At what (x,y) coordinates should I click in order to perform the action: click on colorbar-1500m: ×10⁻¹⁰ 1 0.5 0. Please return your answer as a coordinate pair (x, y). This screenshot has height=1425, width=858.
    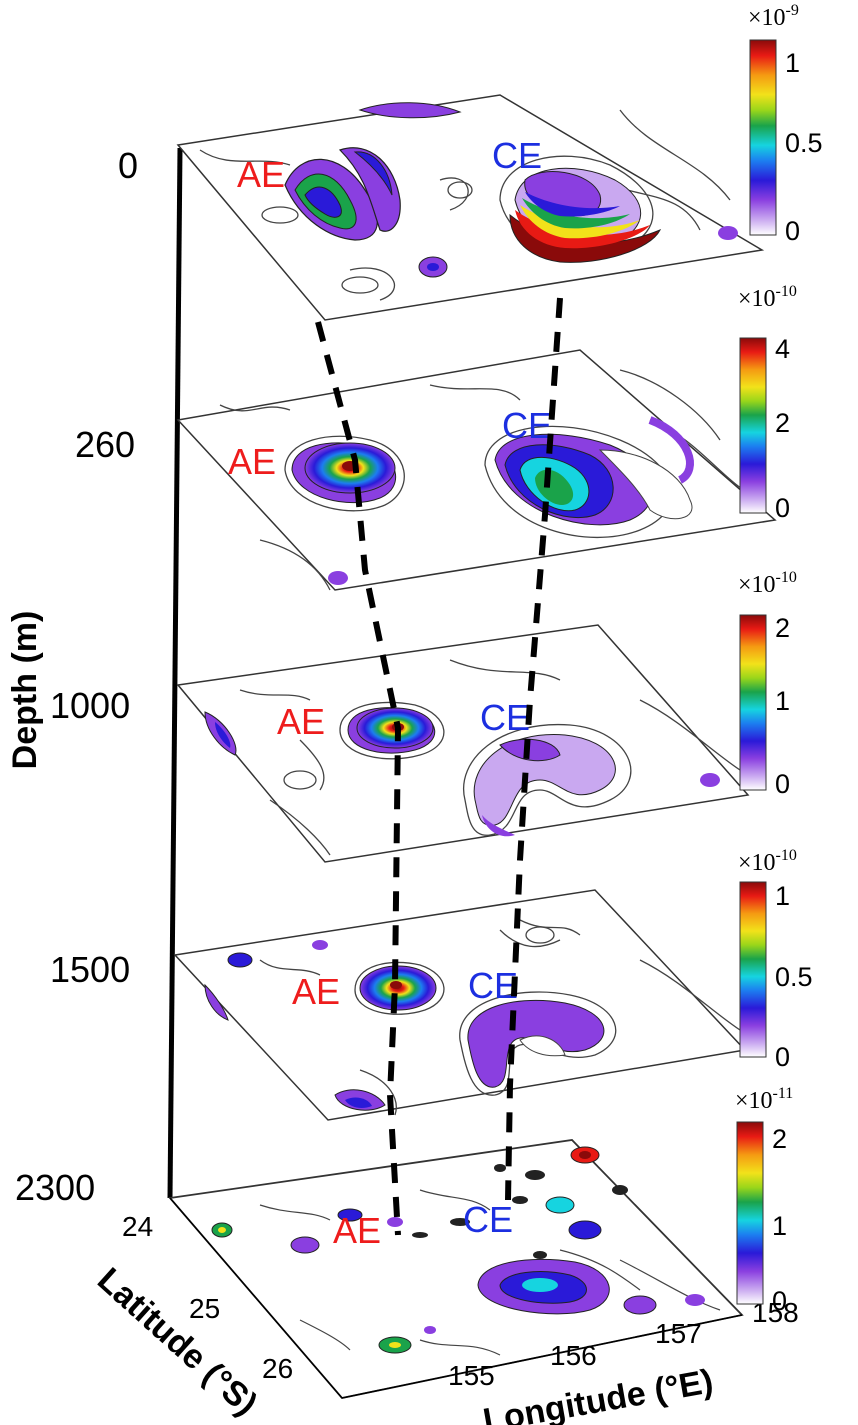
    Looking at the image, I should click on (775, 959).